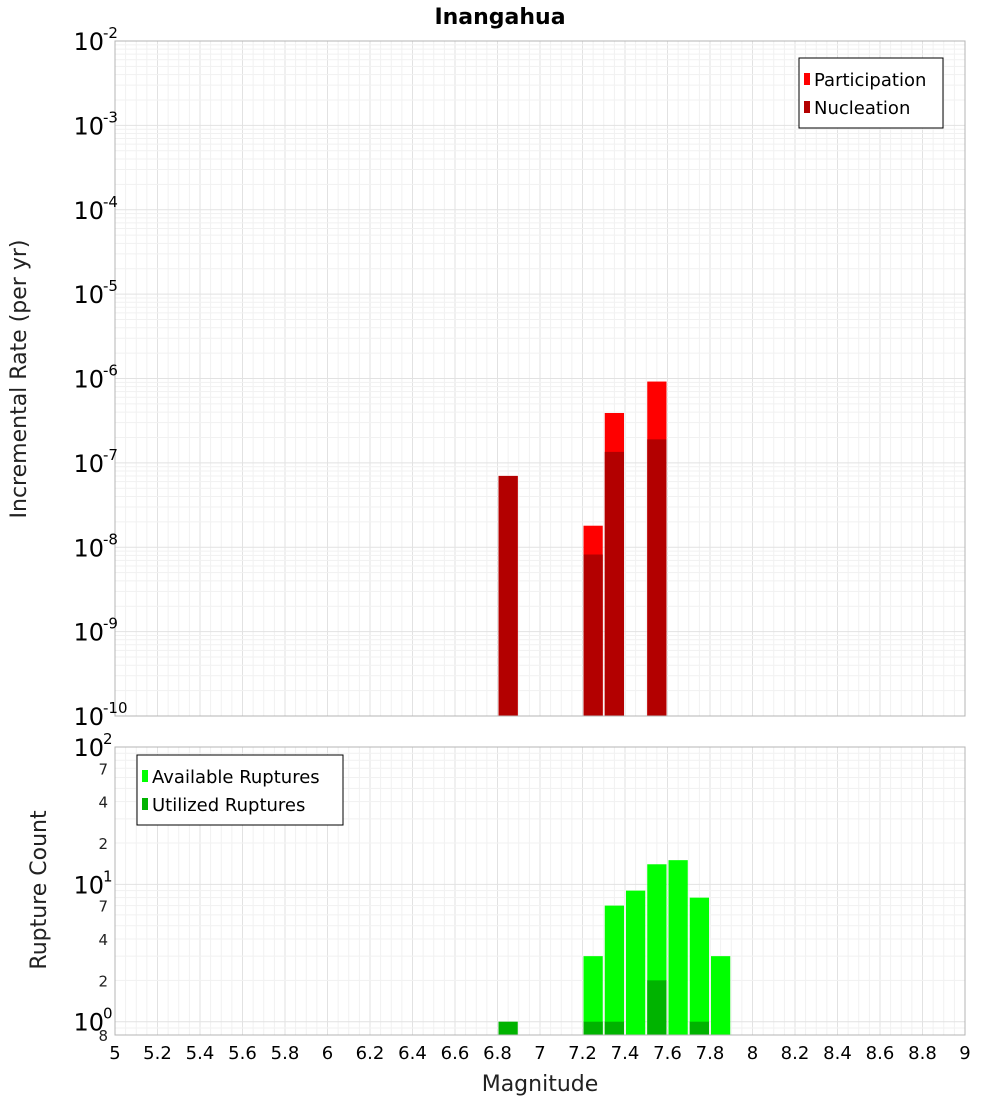 This screenshot has width=1000, height=1100. I want to click on x-tick-label: 5.4, so click(200, 1053).